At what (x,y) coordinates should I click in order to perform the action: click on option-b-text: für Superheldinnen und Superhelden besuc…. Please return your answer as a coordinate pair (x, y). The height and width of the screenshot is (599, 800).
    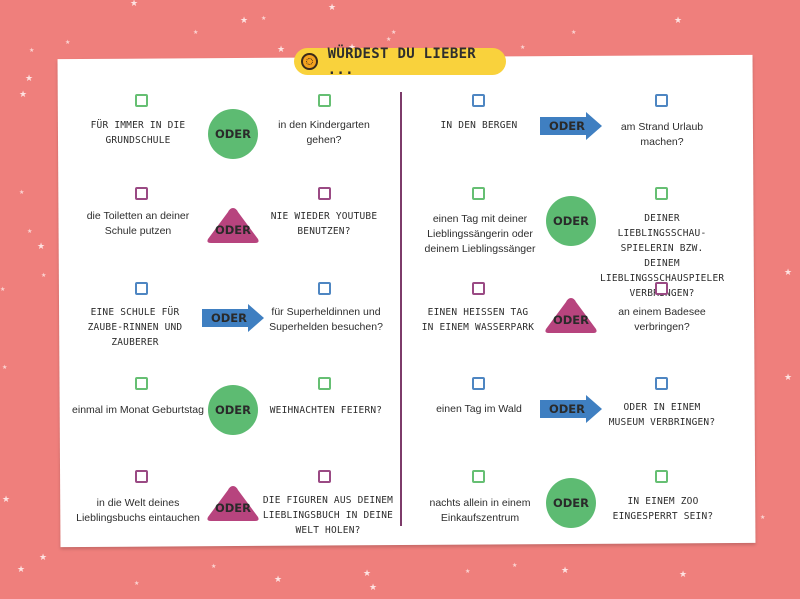
    Looking at the image, I should click on (326, 319).